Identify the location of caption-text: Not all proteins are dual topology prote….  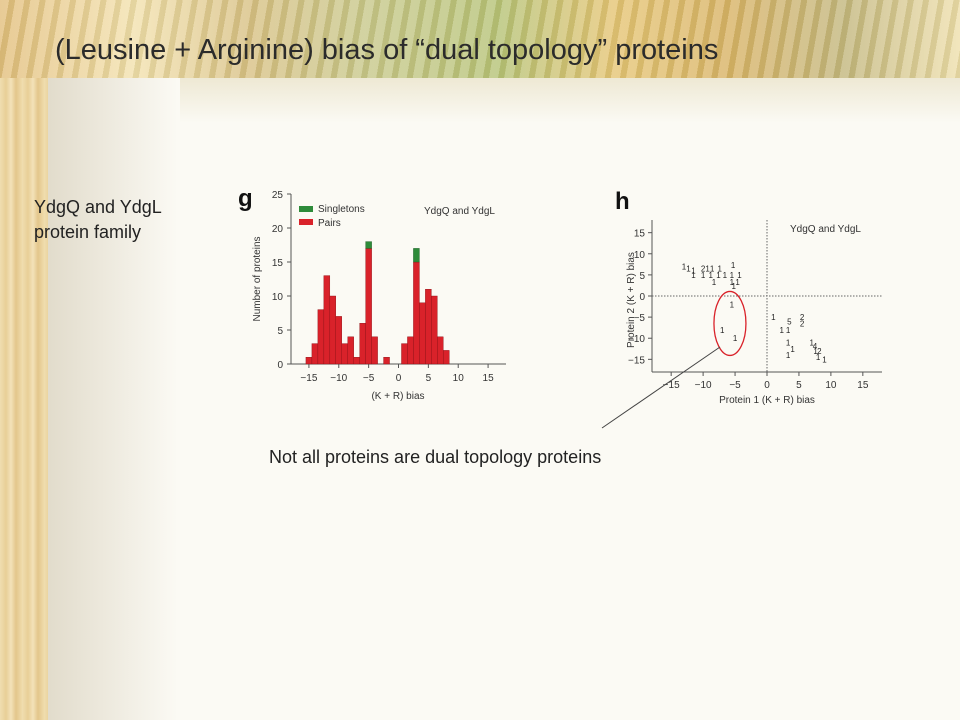
(435, 457).